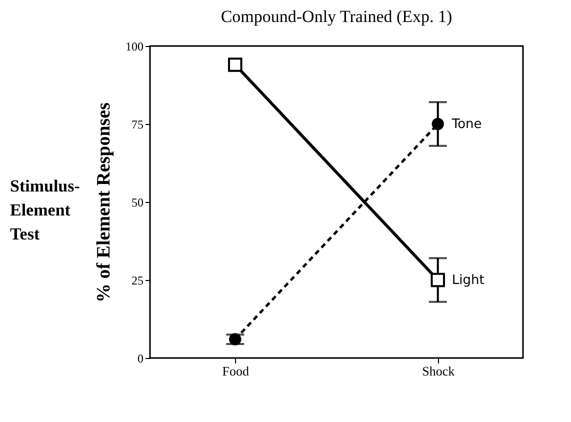 This screenshot has height=422, width=571. I want to click on y-tick-label: 0, so click(141, 359).